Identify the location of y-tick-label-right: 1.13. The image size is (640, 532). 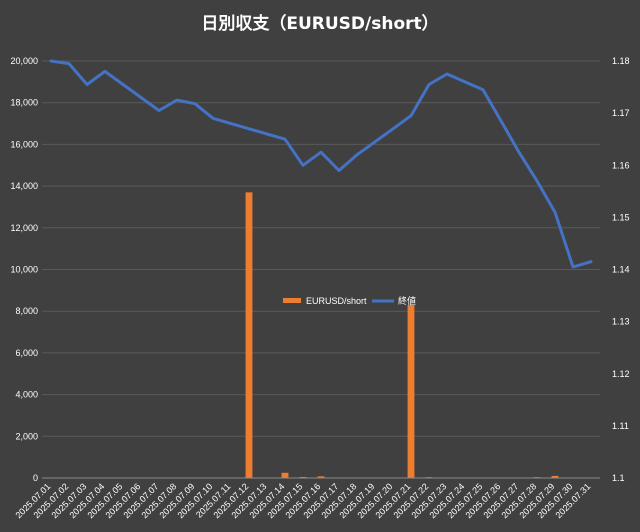
(621, 322).